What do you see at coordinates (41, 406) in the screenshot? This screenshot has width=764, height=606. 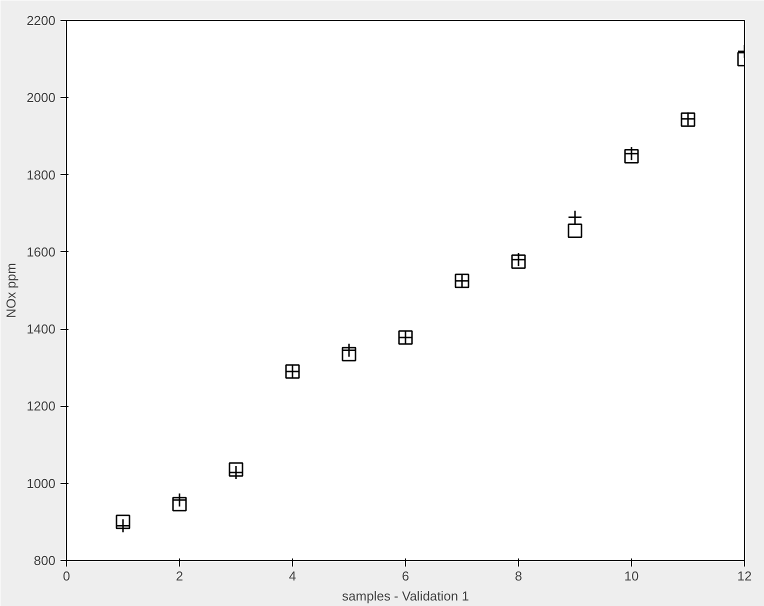 I see `y-tick-label: 1200` at bounding box center [41, 406].